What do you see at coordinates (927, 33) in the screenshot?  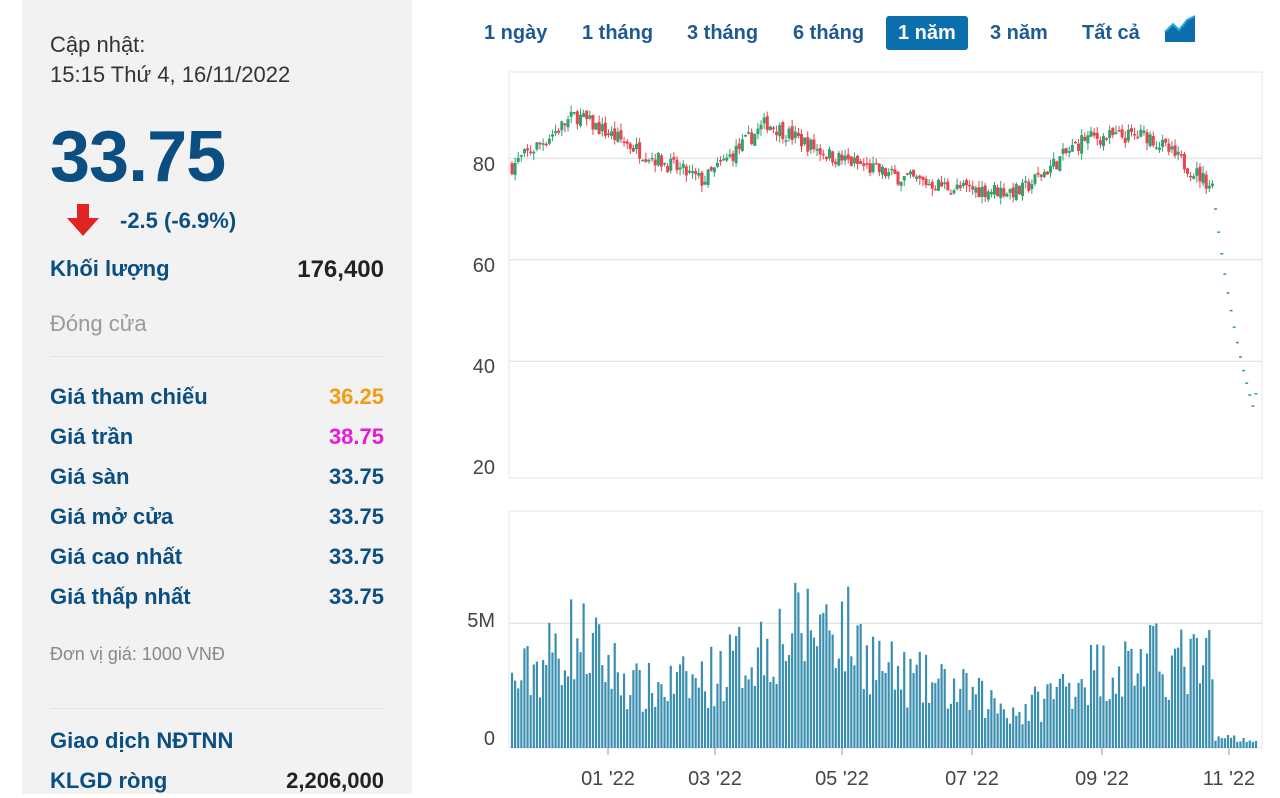 I see `tab-1-year: 1 năm` at bounding box center [927, 33].